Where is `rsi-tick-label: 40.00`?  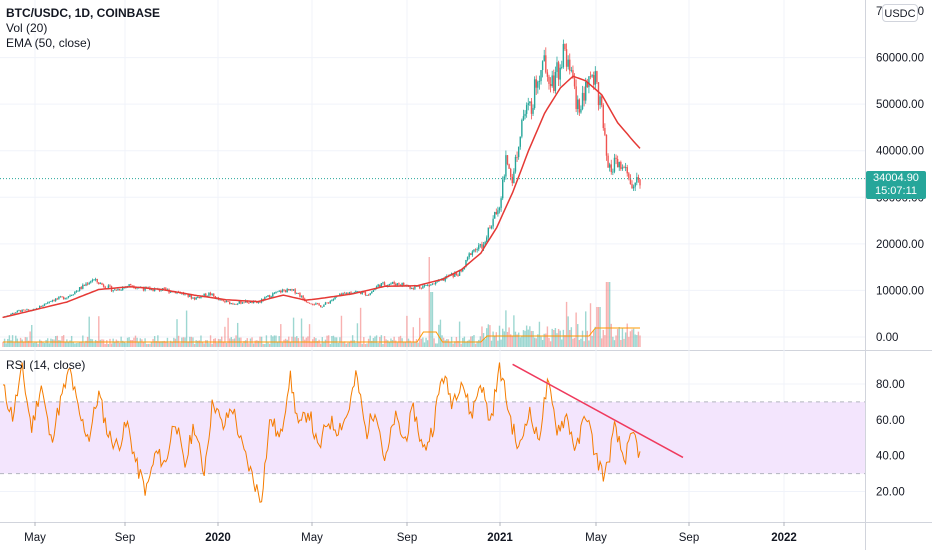 rsi-tick-label: 40.00 is located at coordinates (890, 457).